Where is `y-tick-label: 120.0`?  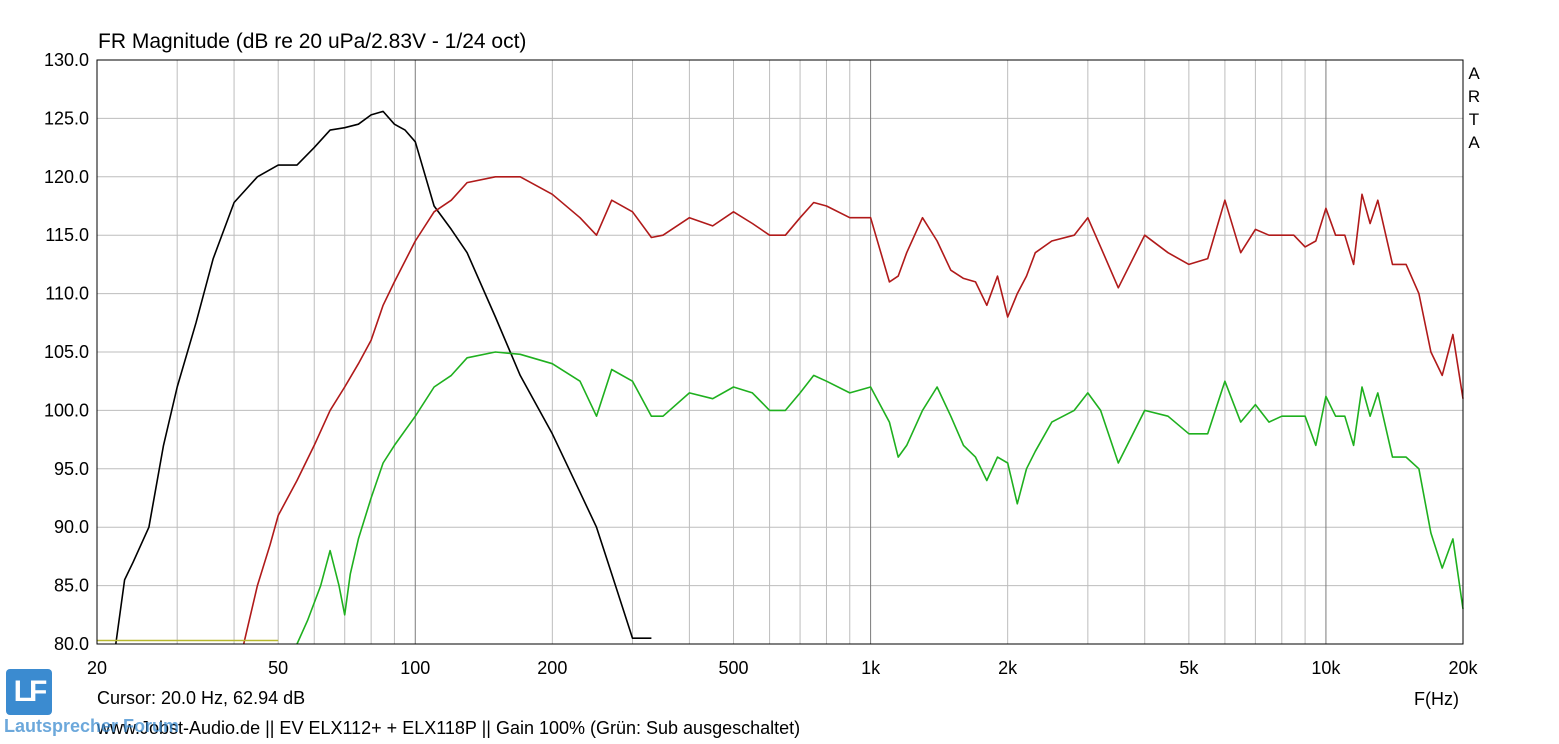 y-tick-label: 120.0 is located at coordinates (66, 177).